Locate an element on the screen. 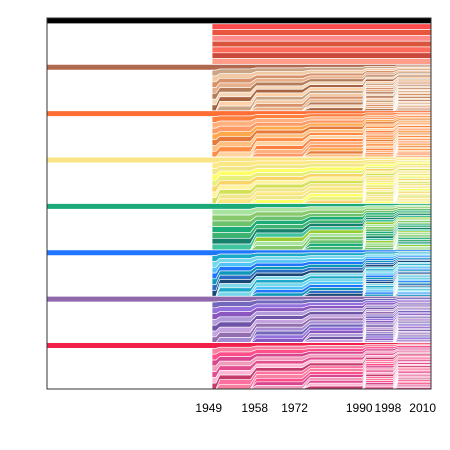 This screenshot has height=450, width=450. x-tick-label-1958: 1958 is located at coordinates (254, 408).